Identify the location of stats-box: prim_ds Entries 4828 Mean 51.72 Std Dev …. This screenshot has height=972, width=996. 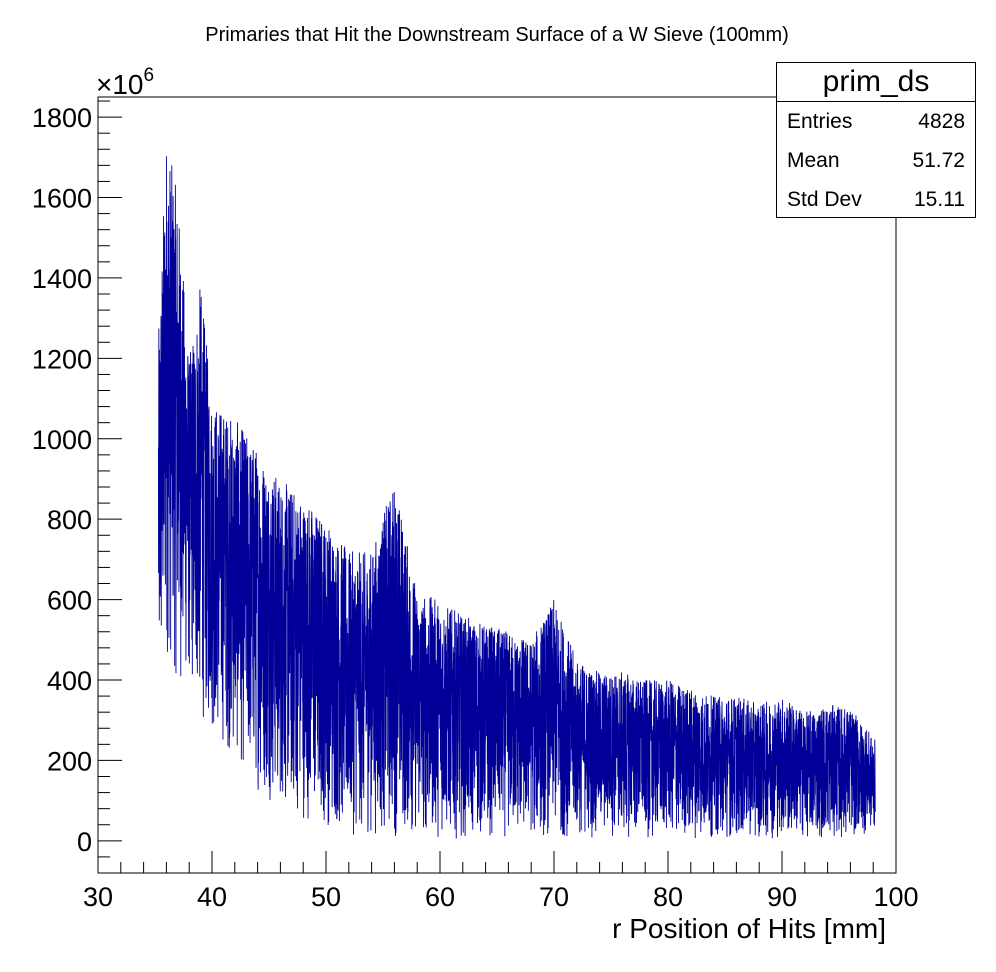
(876, 140).